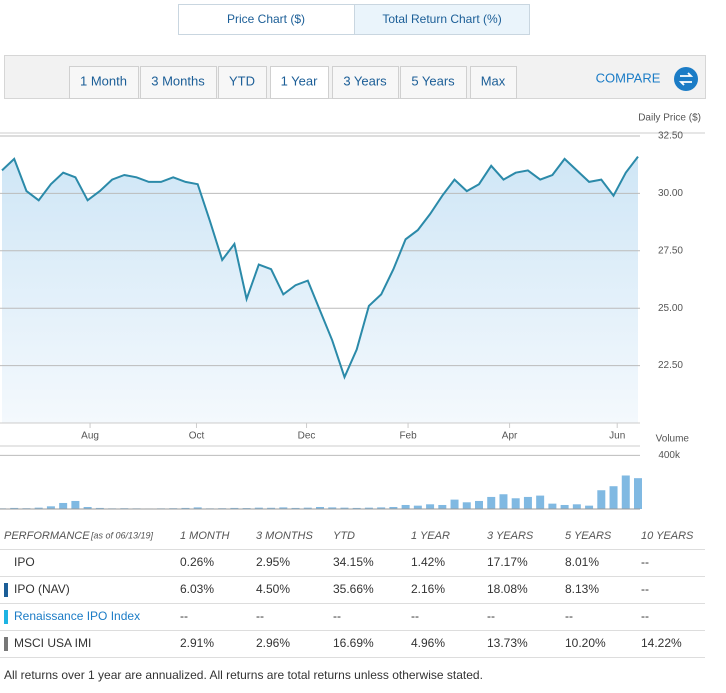 The width and height of the screenshot is (726, 693). I want to click on range-button-label: Max, so click(493, 80).